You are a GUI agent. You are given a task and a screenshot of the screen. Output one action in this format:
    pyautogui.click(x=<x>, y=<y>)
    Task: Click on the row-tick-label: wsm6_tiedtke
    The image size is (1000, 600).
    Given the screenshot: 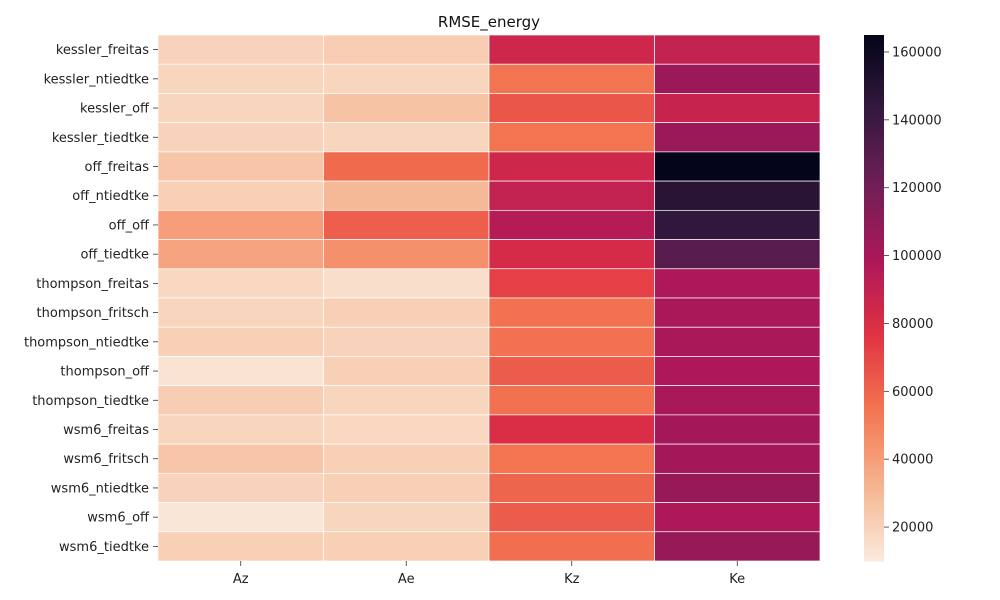 What is the action you would take?
    pyautogui.click(x=104, y=547)
    